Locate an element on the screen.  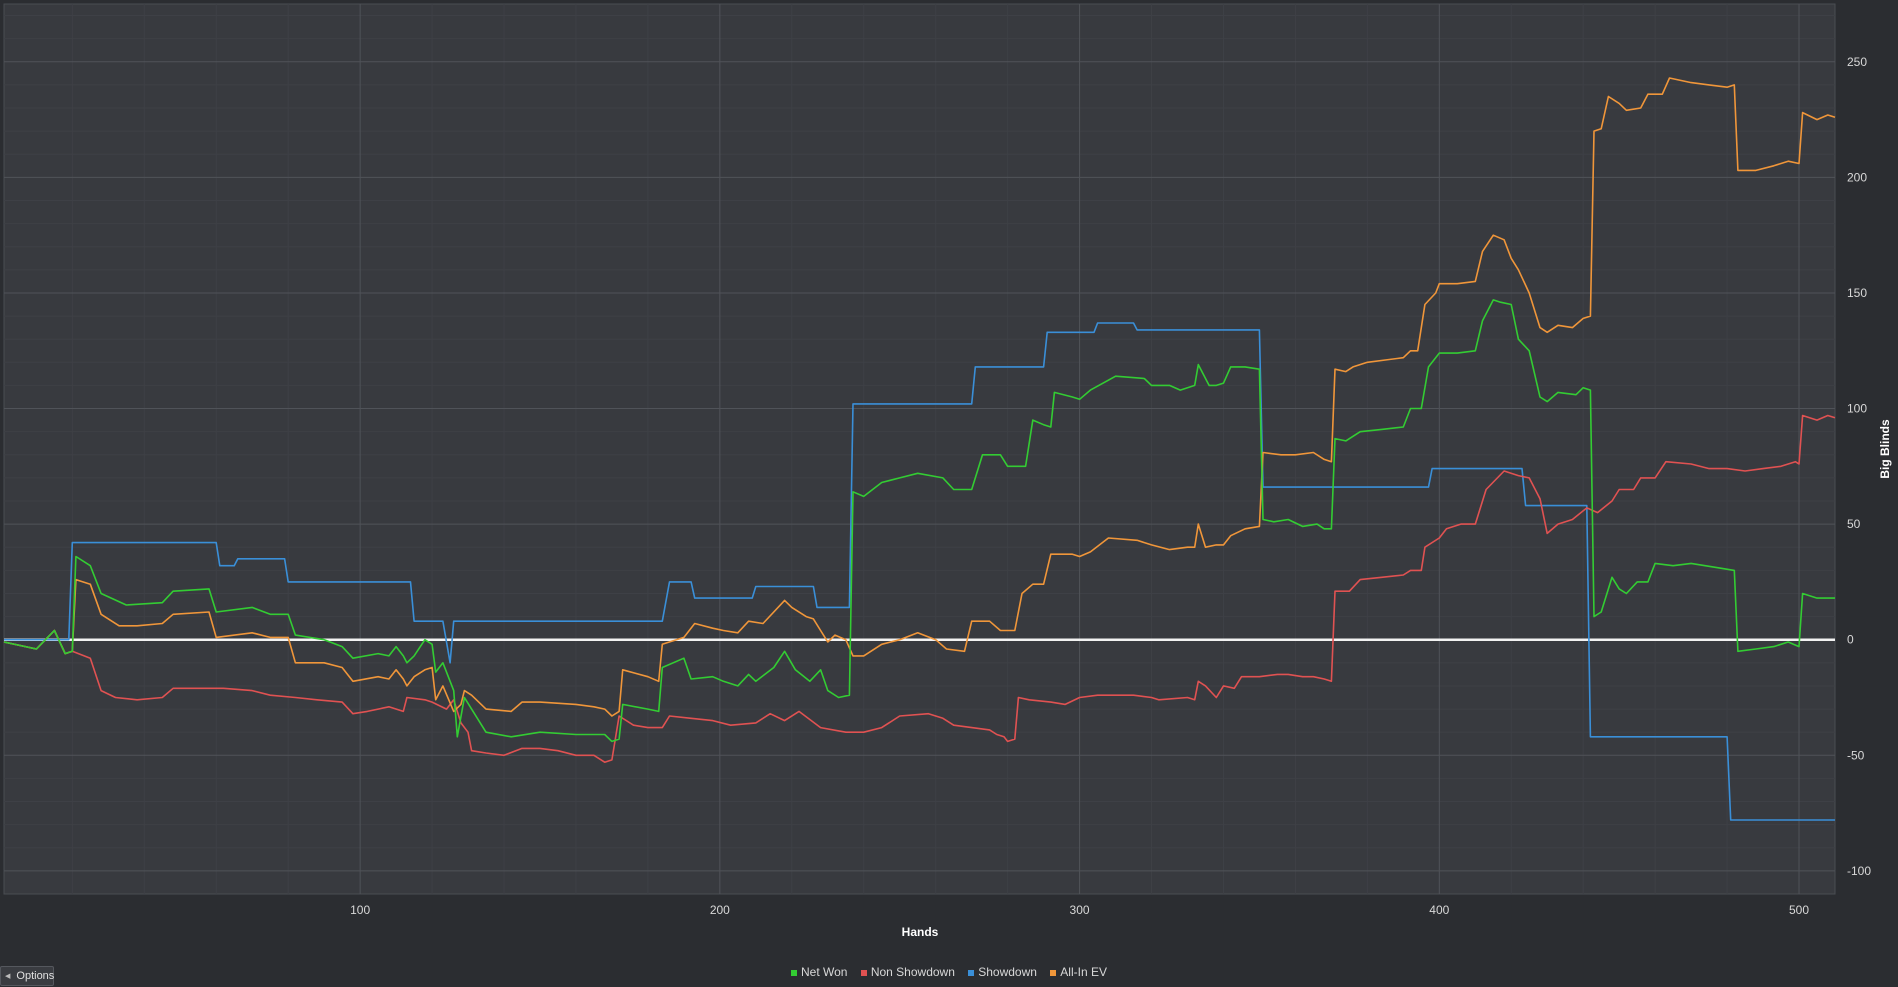
options-button: ◀ Options is located at coordinates (27, 976).